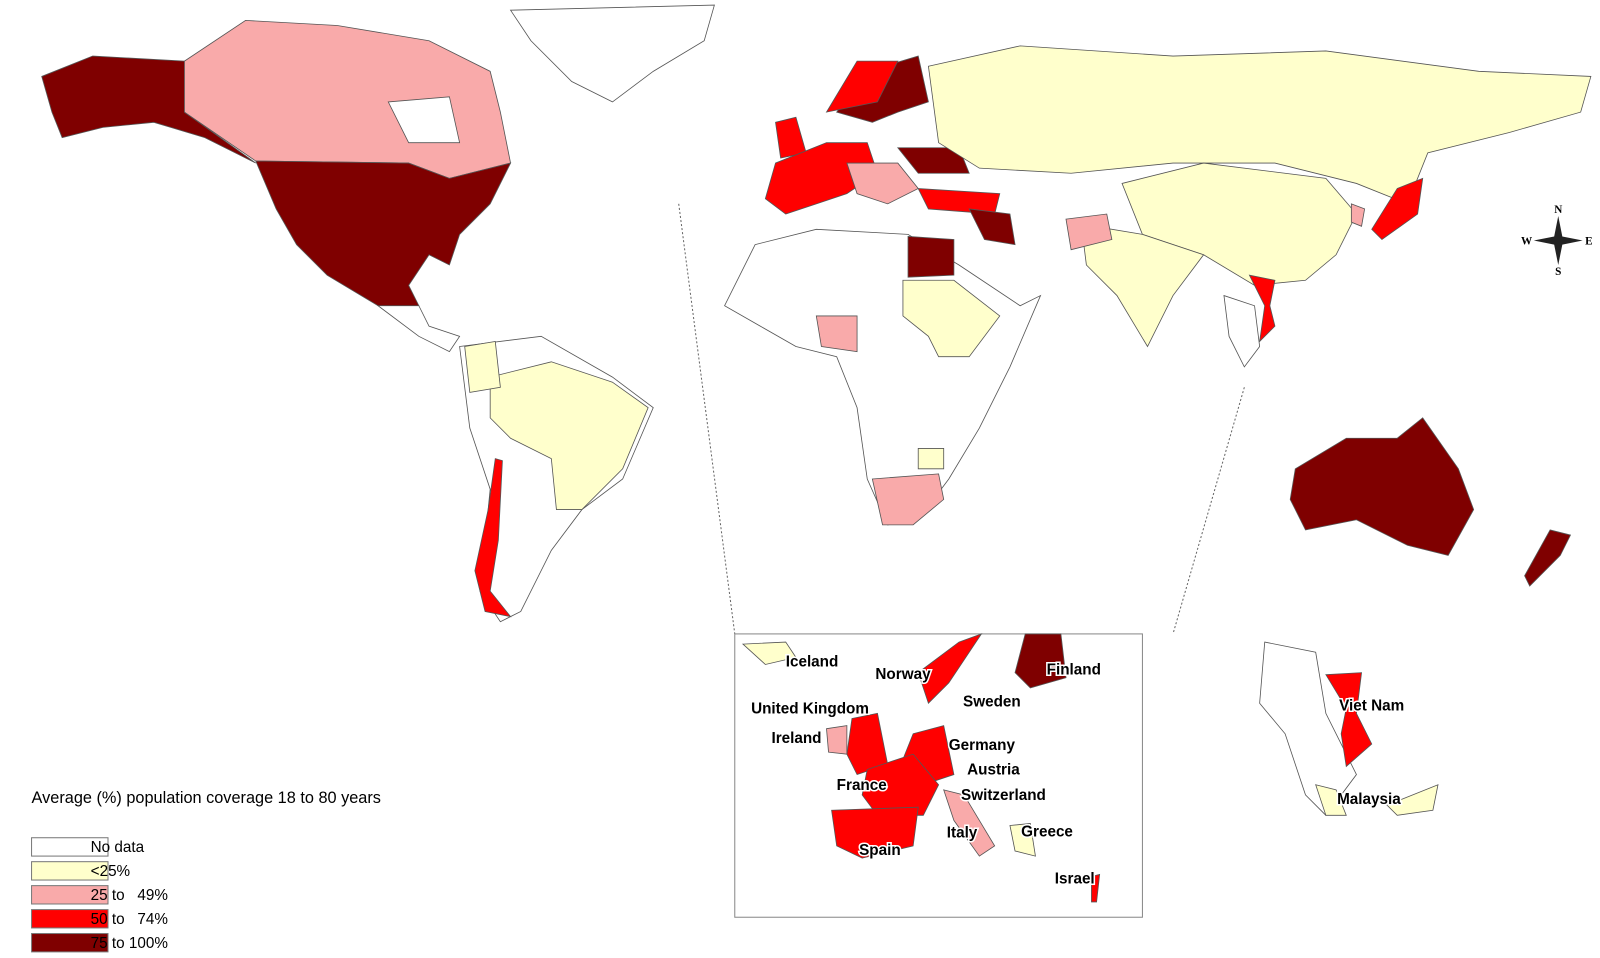 This screenshot has width=1600, height=958. What do you see at coordinates (931, 257) in the screenshot?
I see `egypt` at bounding box center [931, 257].